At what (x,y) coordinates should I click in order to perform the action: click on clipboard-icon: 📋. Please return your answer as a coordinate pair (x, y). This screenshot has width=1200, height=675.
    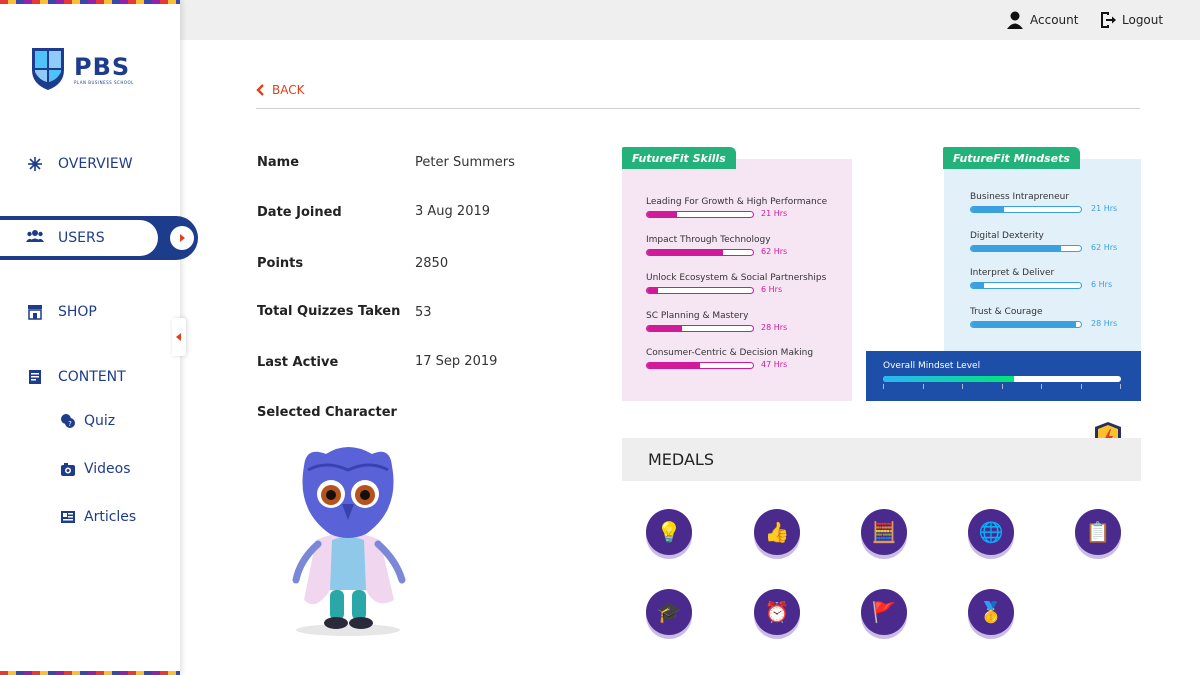
    Looking at the image, I should click on (1098, 532).